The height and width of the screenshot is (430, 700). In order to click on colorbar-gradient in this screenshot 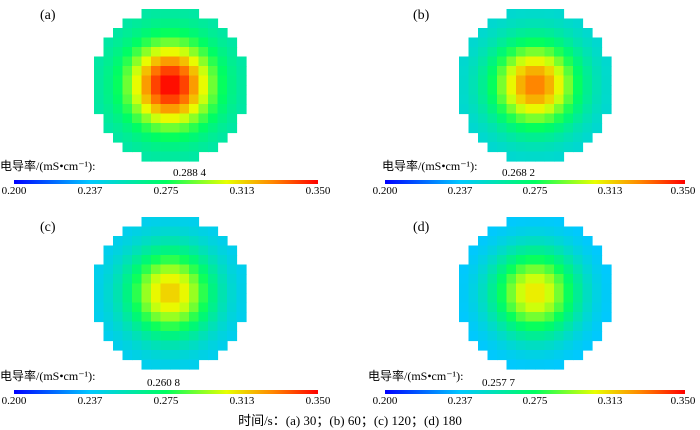, I will do `click(535, 182)`.